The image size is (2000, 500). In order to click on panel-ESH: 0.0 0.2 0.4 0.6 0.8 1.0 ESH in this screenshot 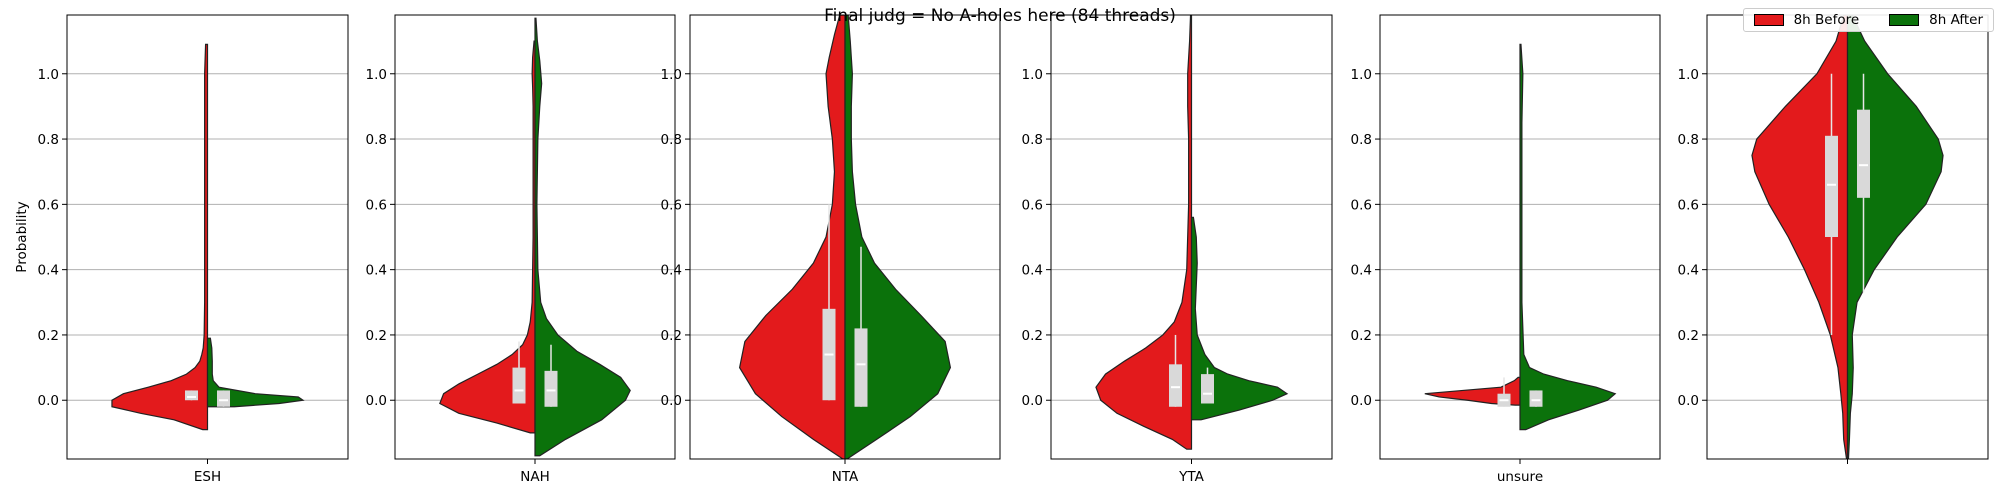, I will do `click(193, 249)`.